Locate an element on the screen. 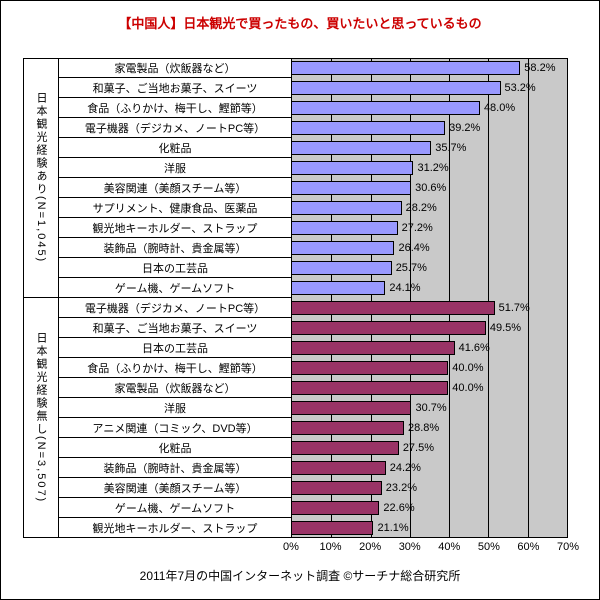  chart-row: 装飾品（腕時計、貴金属等） 26.4% is located at coordinates (313, 248).